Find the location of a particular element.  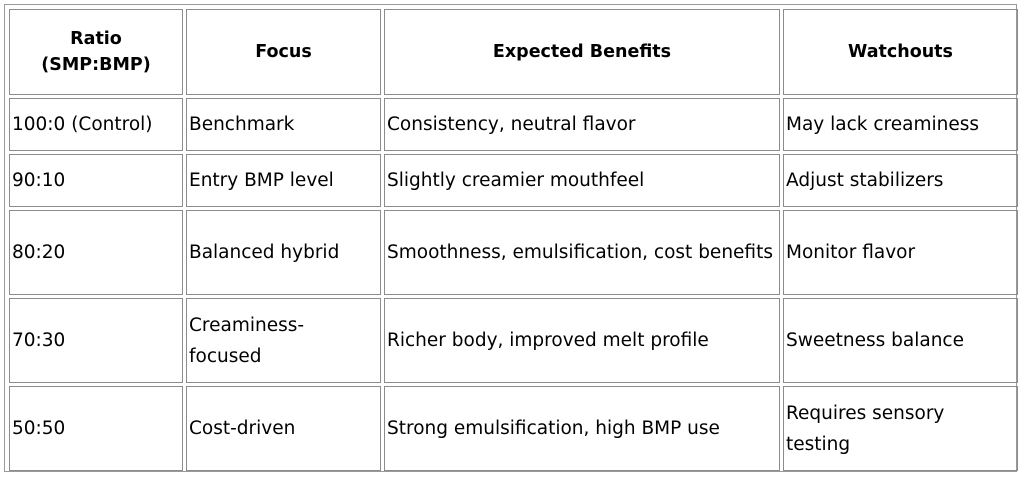

cell-watchouts: Requires sensory testing is located at coordinates (900, 428).